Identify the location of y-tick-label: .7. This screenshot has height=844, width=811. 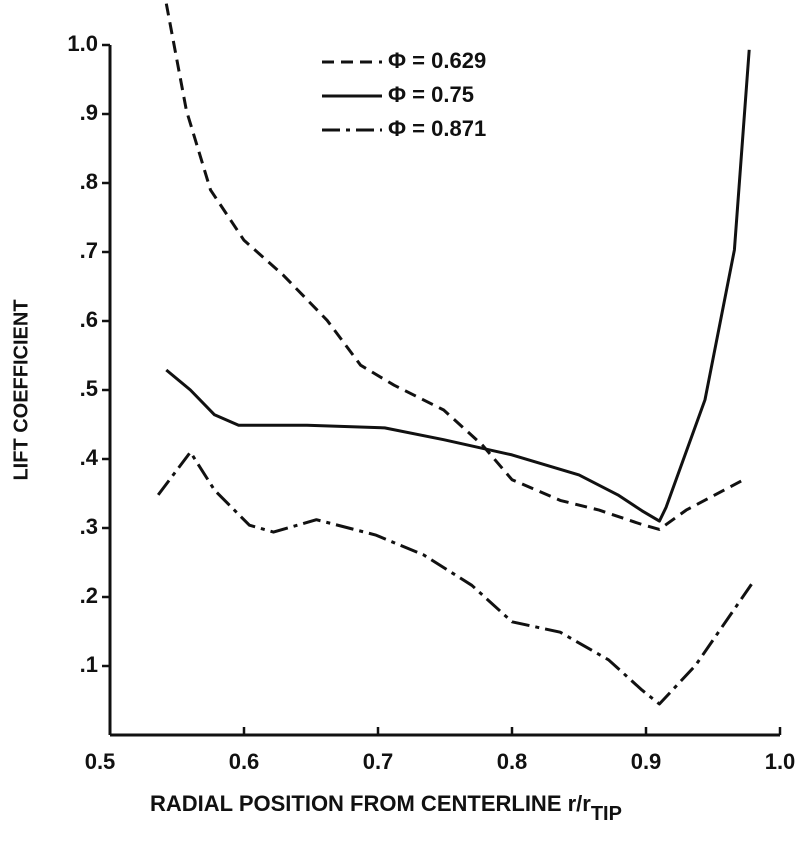
(89, 250).